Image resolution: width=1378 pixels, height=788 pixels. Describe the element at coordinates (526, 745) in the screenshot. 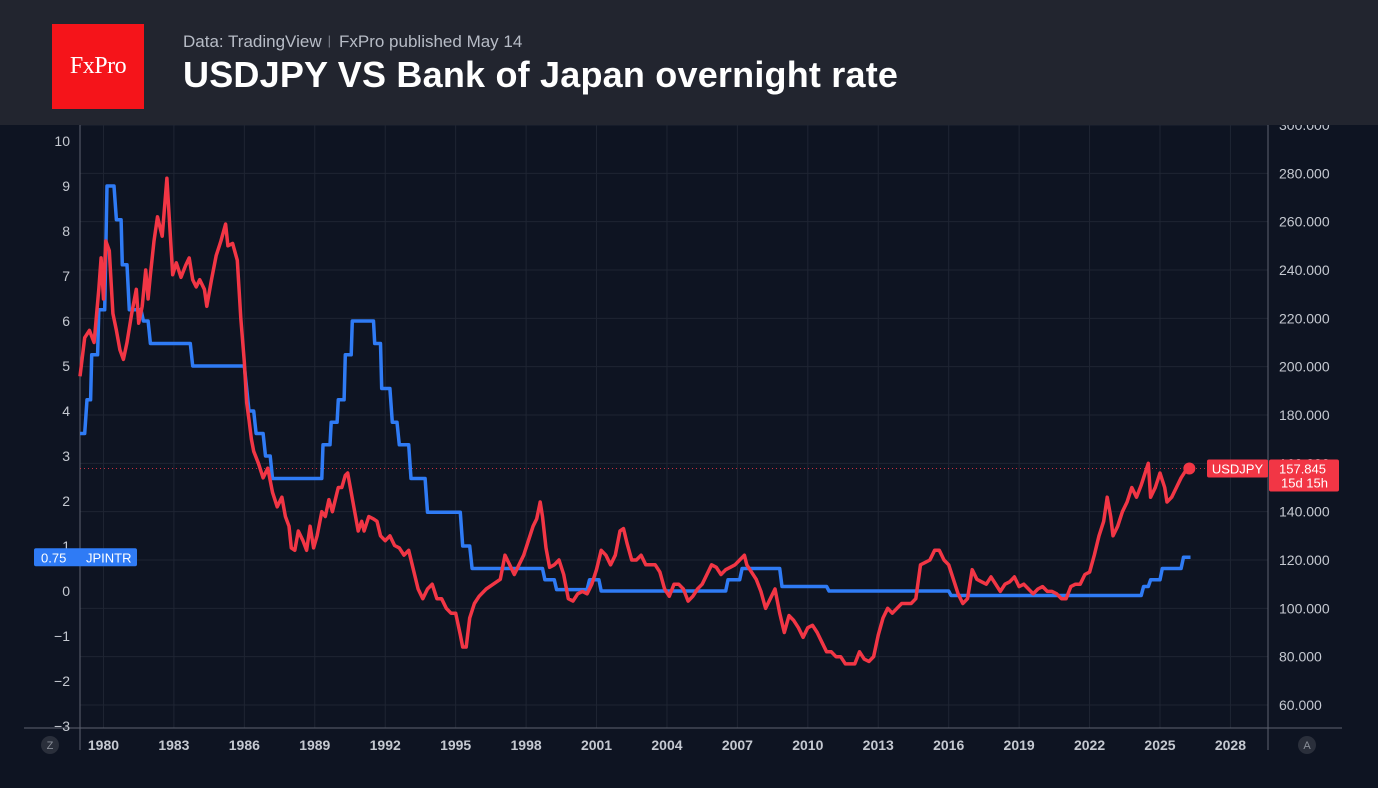

I see `x-tick-label: 1998` at that location.